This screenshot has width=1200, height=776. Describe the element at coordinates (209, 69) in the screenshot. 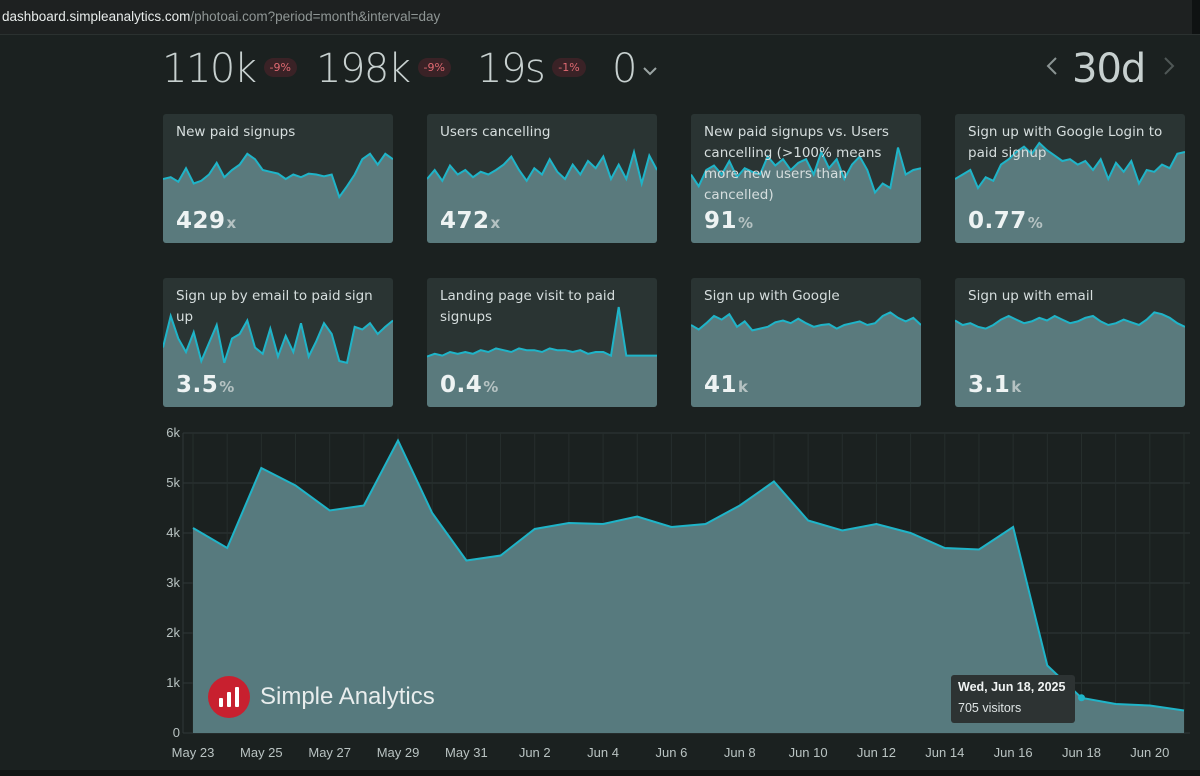

I see `kpi-value: 110k` at that location.